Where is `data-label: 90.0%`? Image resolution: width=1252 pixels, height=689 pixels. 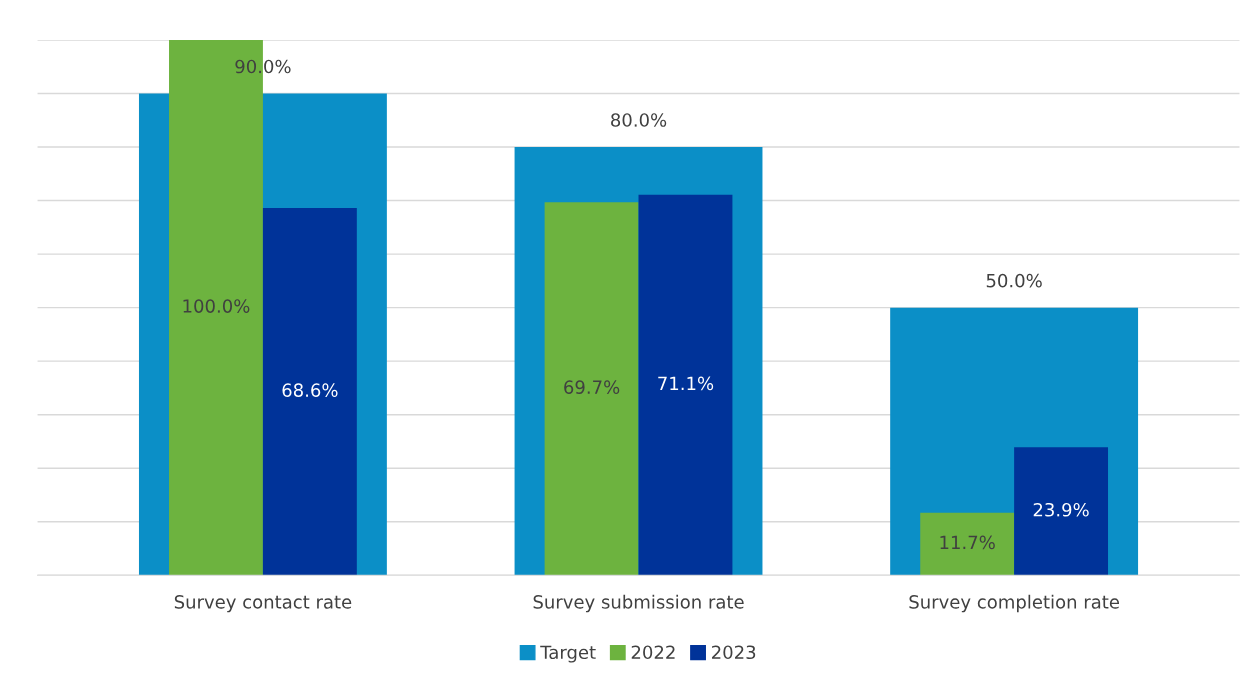 data-label: 90.0% is located at coordinates (263, 66).